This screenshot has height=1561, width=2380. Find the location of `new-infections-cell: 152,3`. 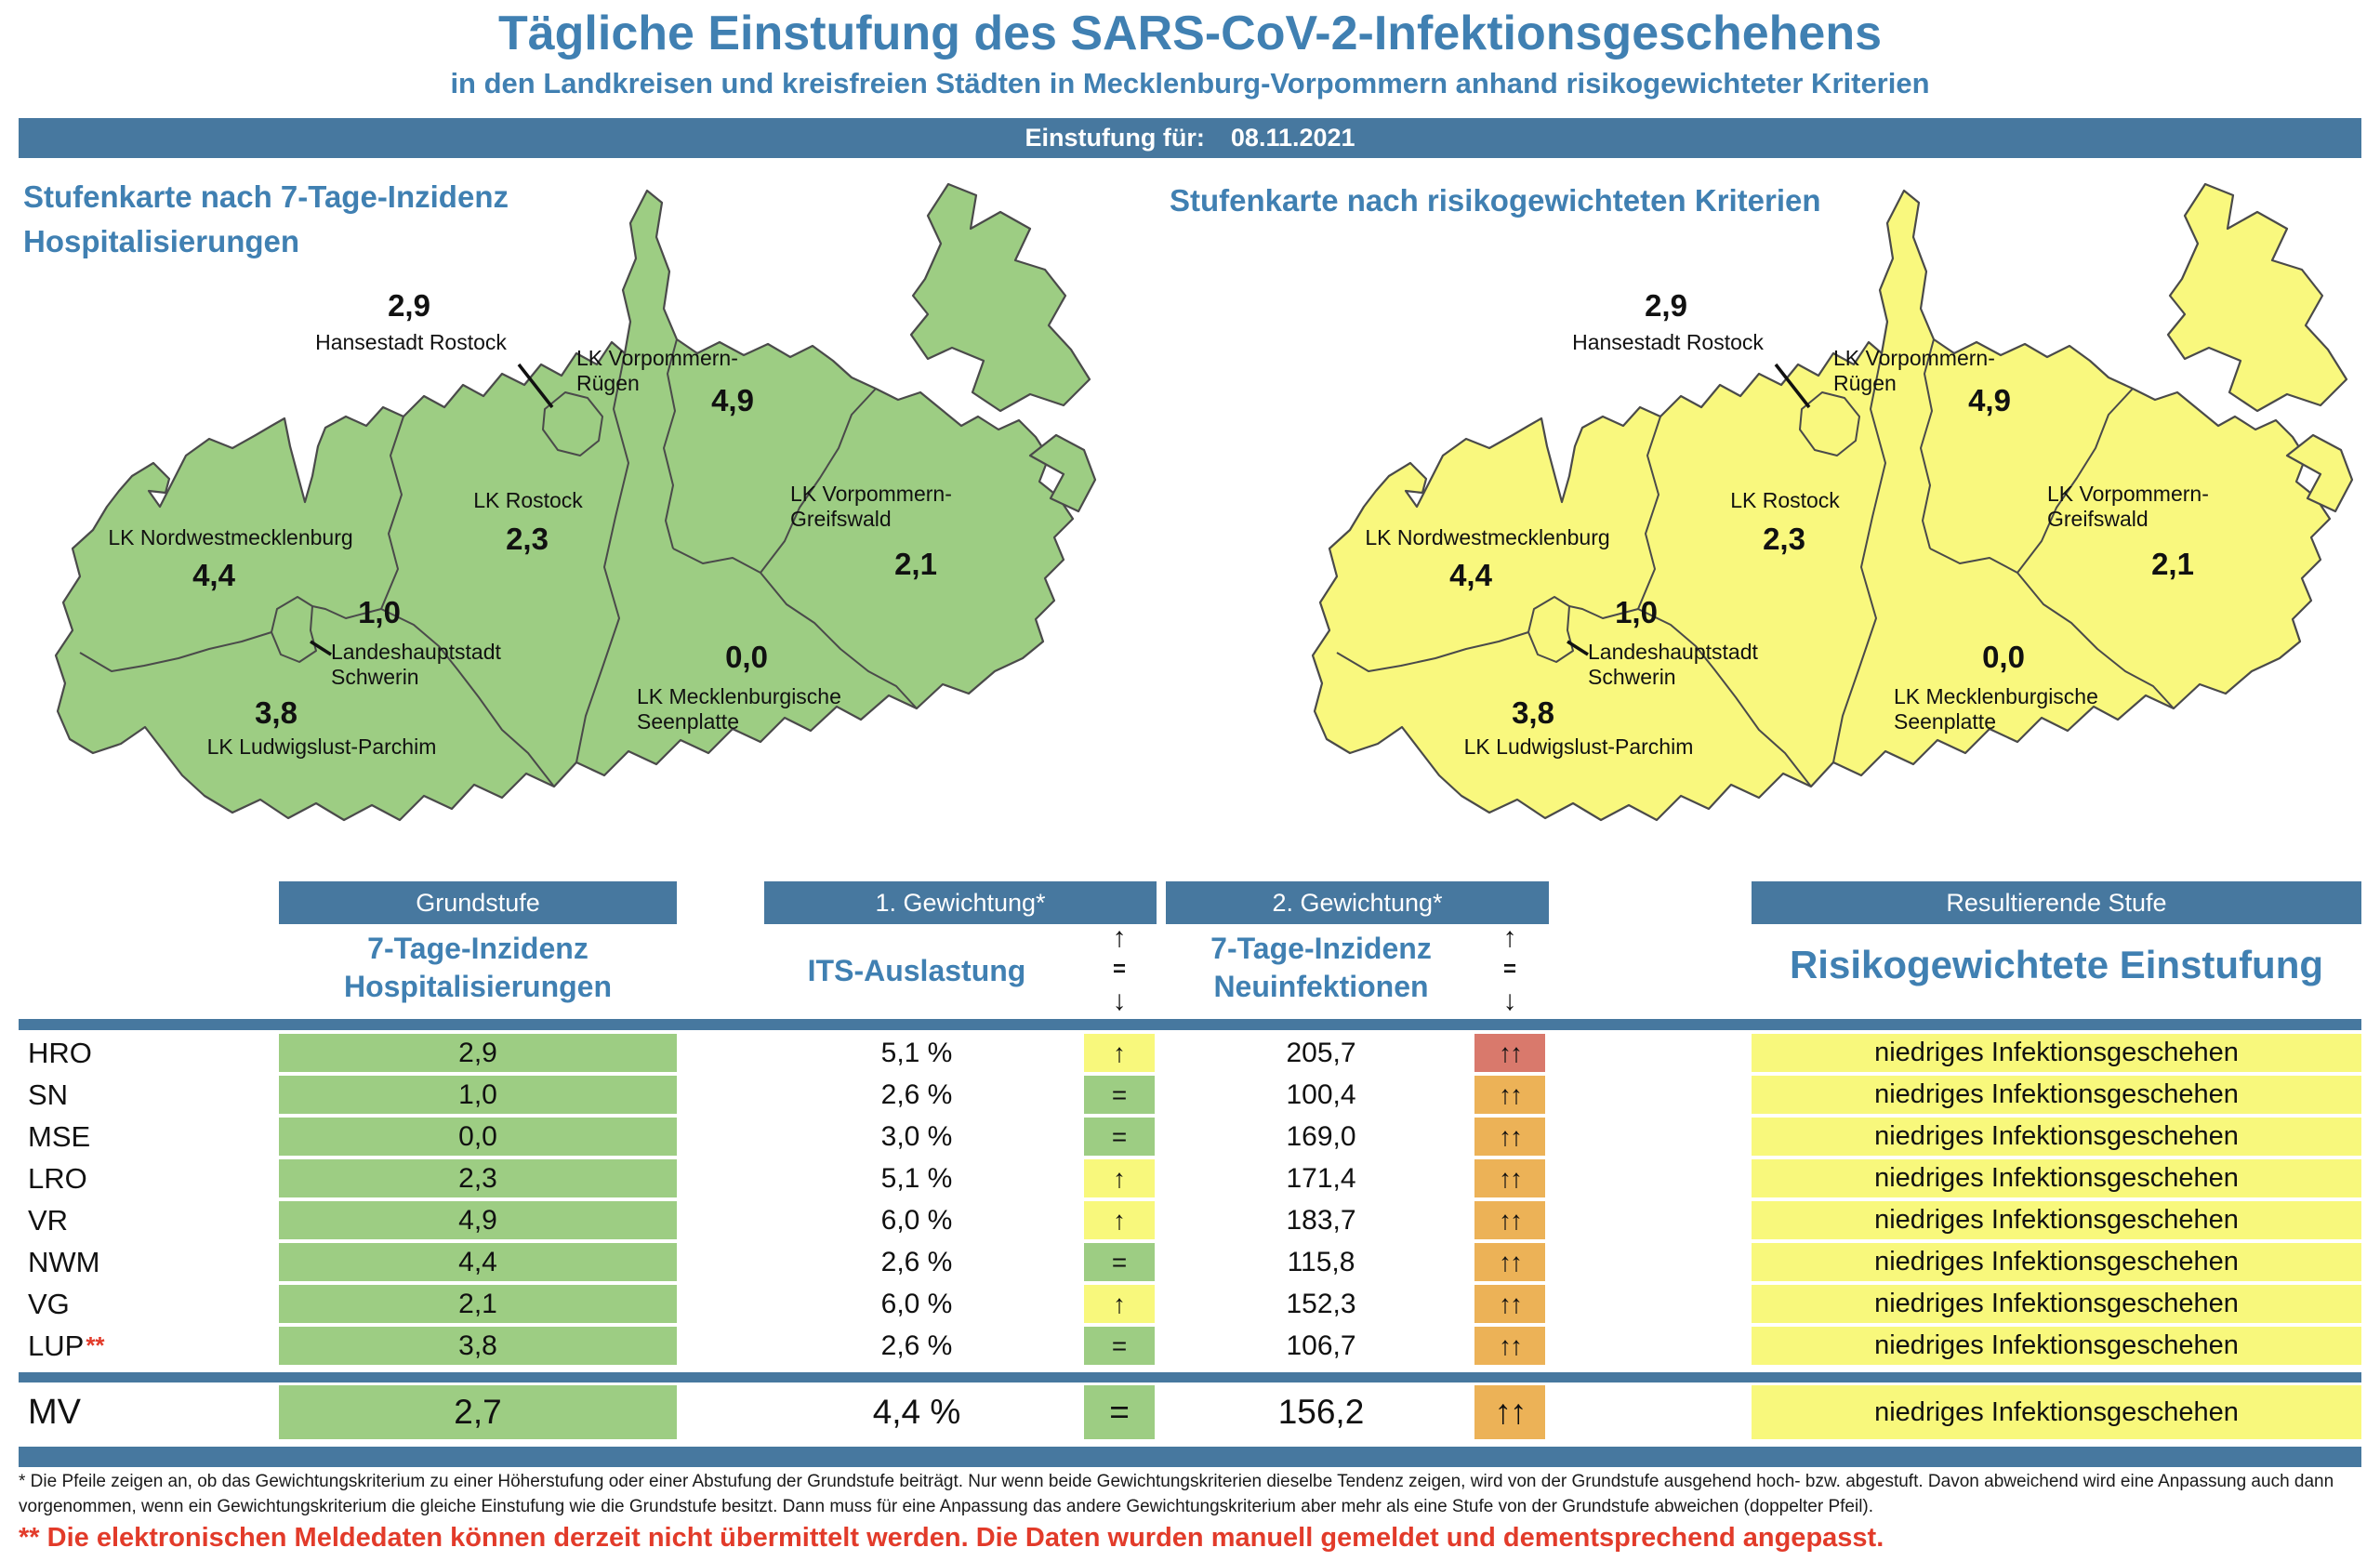

new-infections-cell: 152,3 is located at coordinates (1321, 1303).